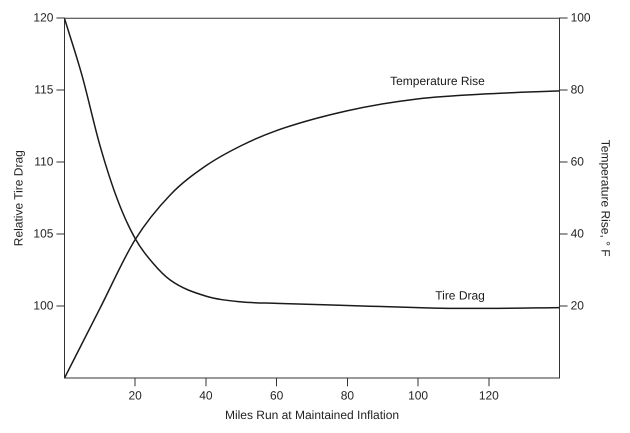 The image size is (630, 433). What do you see at coordinates (577, 89) in the screenshot?
I see `y2-tick-label: 80` at bounding box center [577, 89].